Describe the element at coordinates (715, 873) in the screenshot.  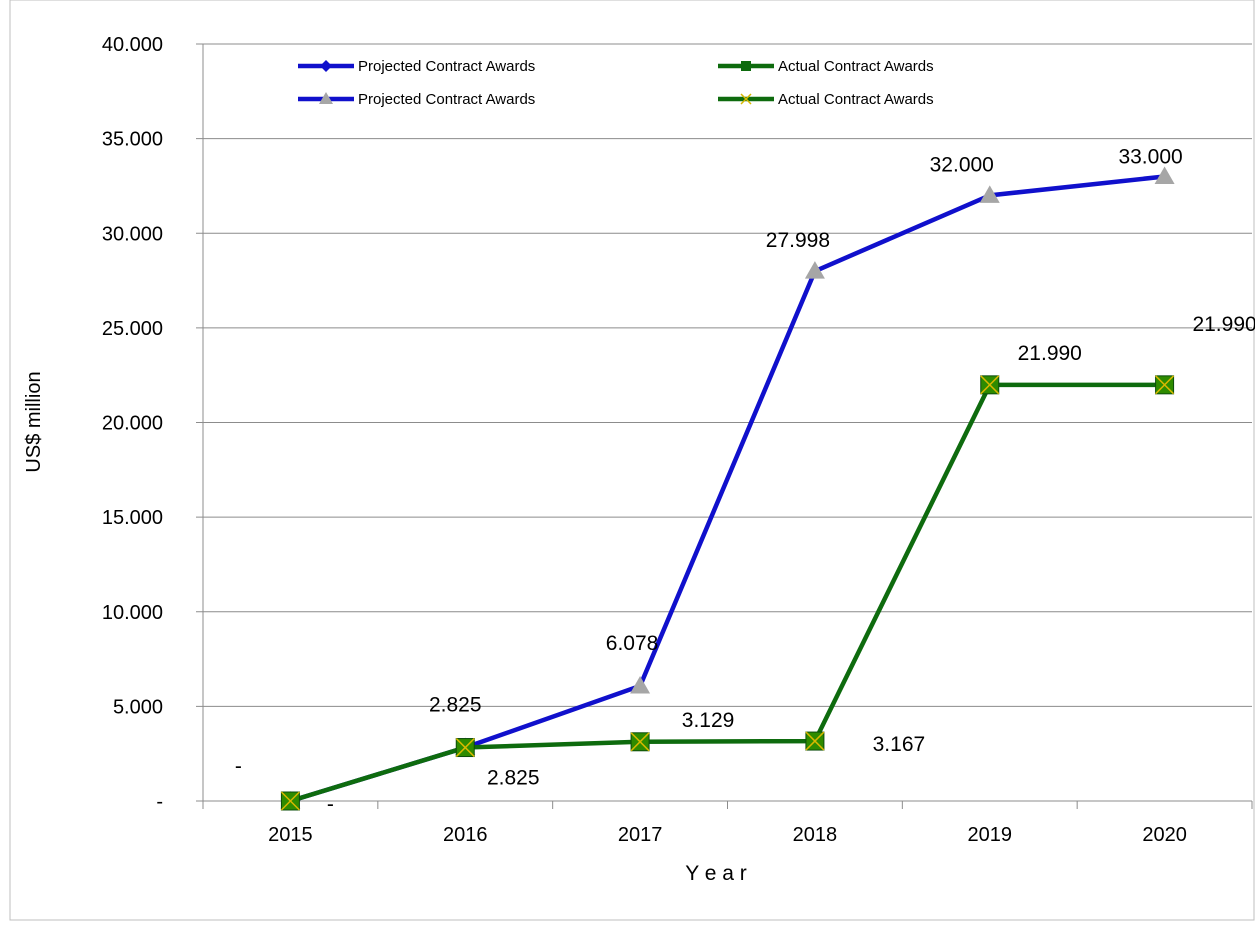
I see `x-axis-title: Y e a r` at that location.